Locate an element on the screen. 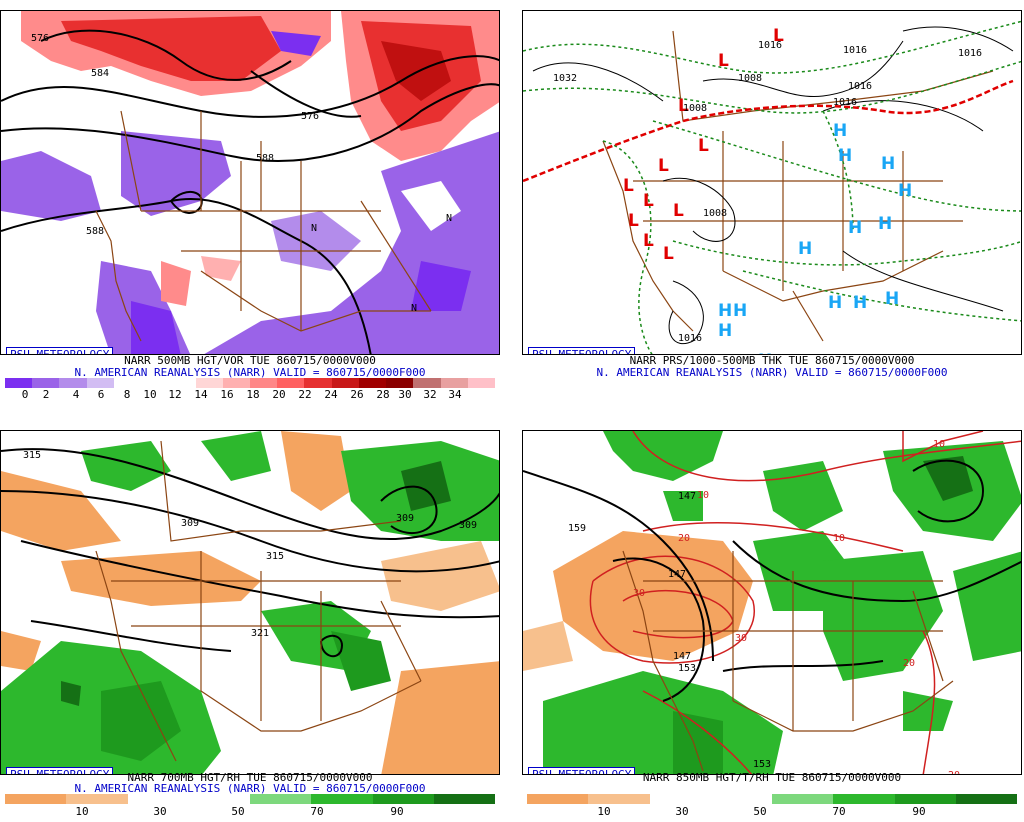 This screenshot has width=1024, height=822. scale-label: 4 is located at coordinates (76, 394).